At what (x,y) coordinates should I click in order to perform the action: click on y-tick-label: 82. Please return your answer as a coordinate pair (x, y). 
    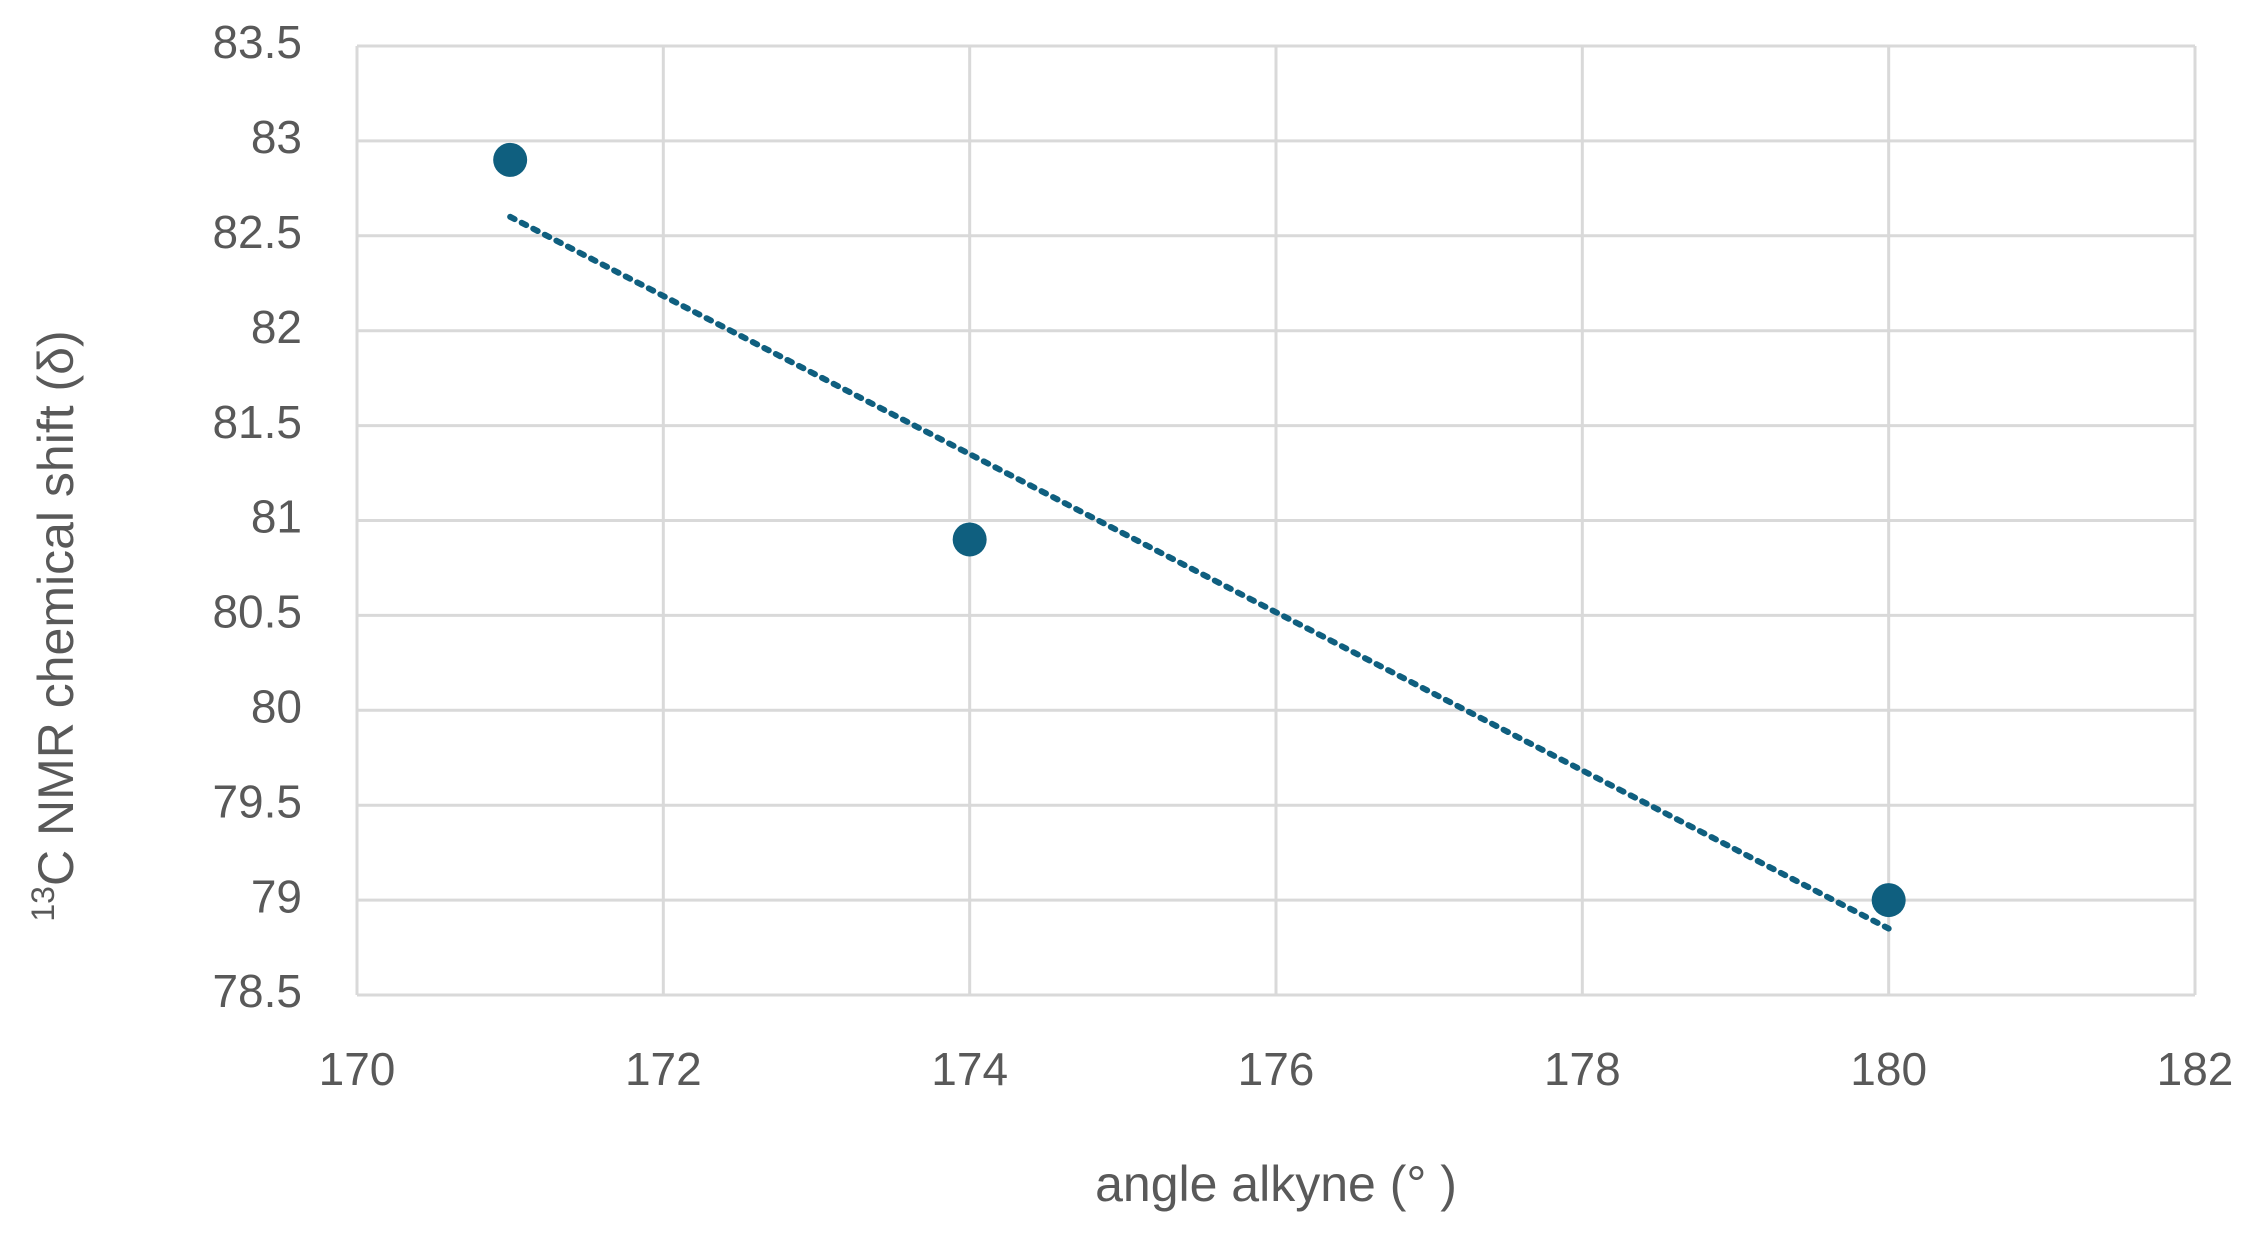
    Looking at the image, I should click on (276, 327).